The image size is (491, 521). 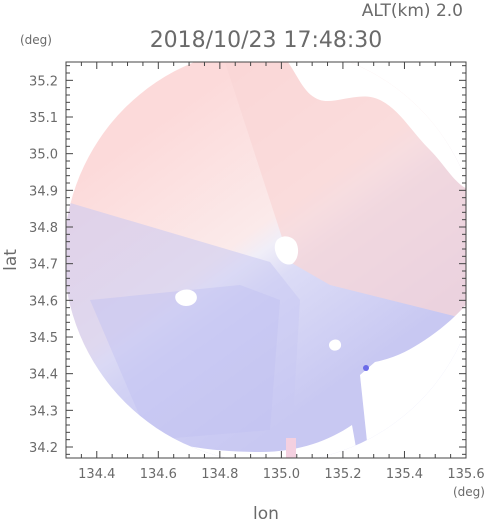 What do you see at coordinates (96, 474) in the screenshot?
I see `x-tick-label: 134.4` at bounding box center [96, 474].